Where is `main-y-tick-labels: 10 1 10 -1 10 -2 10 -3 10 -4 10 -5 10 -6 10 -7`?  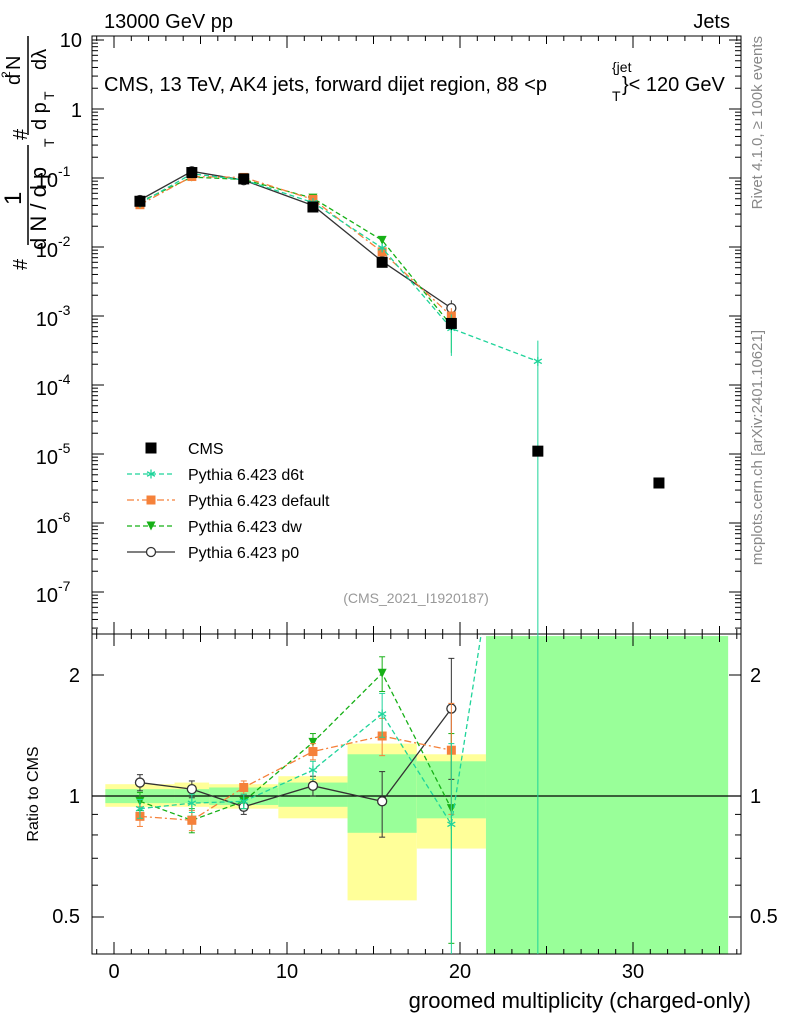
main-y-tick-labels: 10 1 10 -1 10 -2 10 -3 10 -4 10 -5 10 -6 10 -7 is located at coordinates (59, 318).